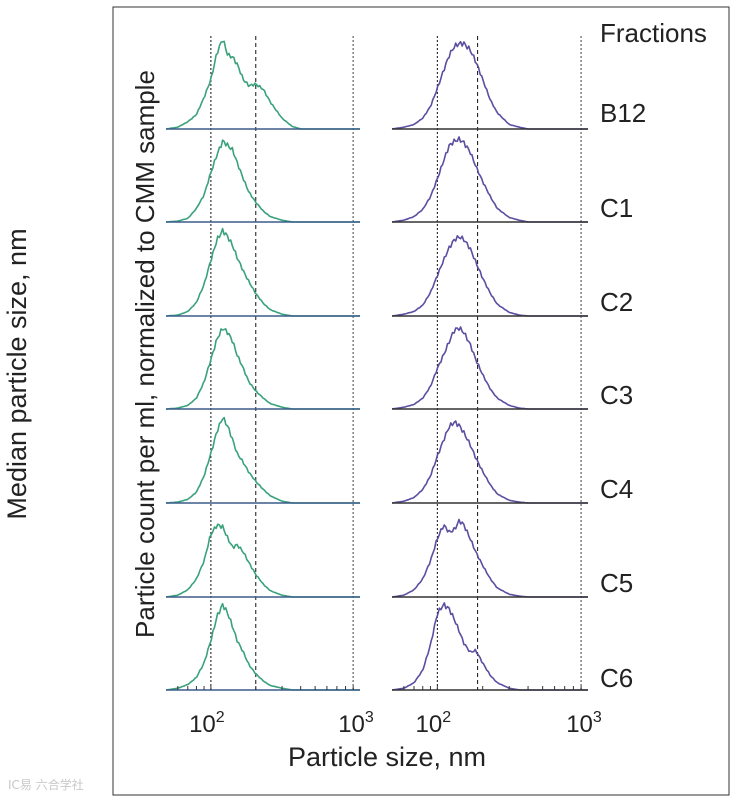 Image resolution: width=735 pixels, height=803 pixels. I want to click on x-tick-label-right-1000: 10³, so click(584, 723).